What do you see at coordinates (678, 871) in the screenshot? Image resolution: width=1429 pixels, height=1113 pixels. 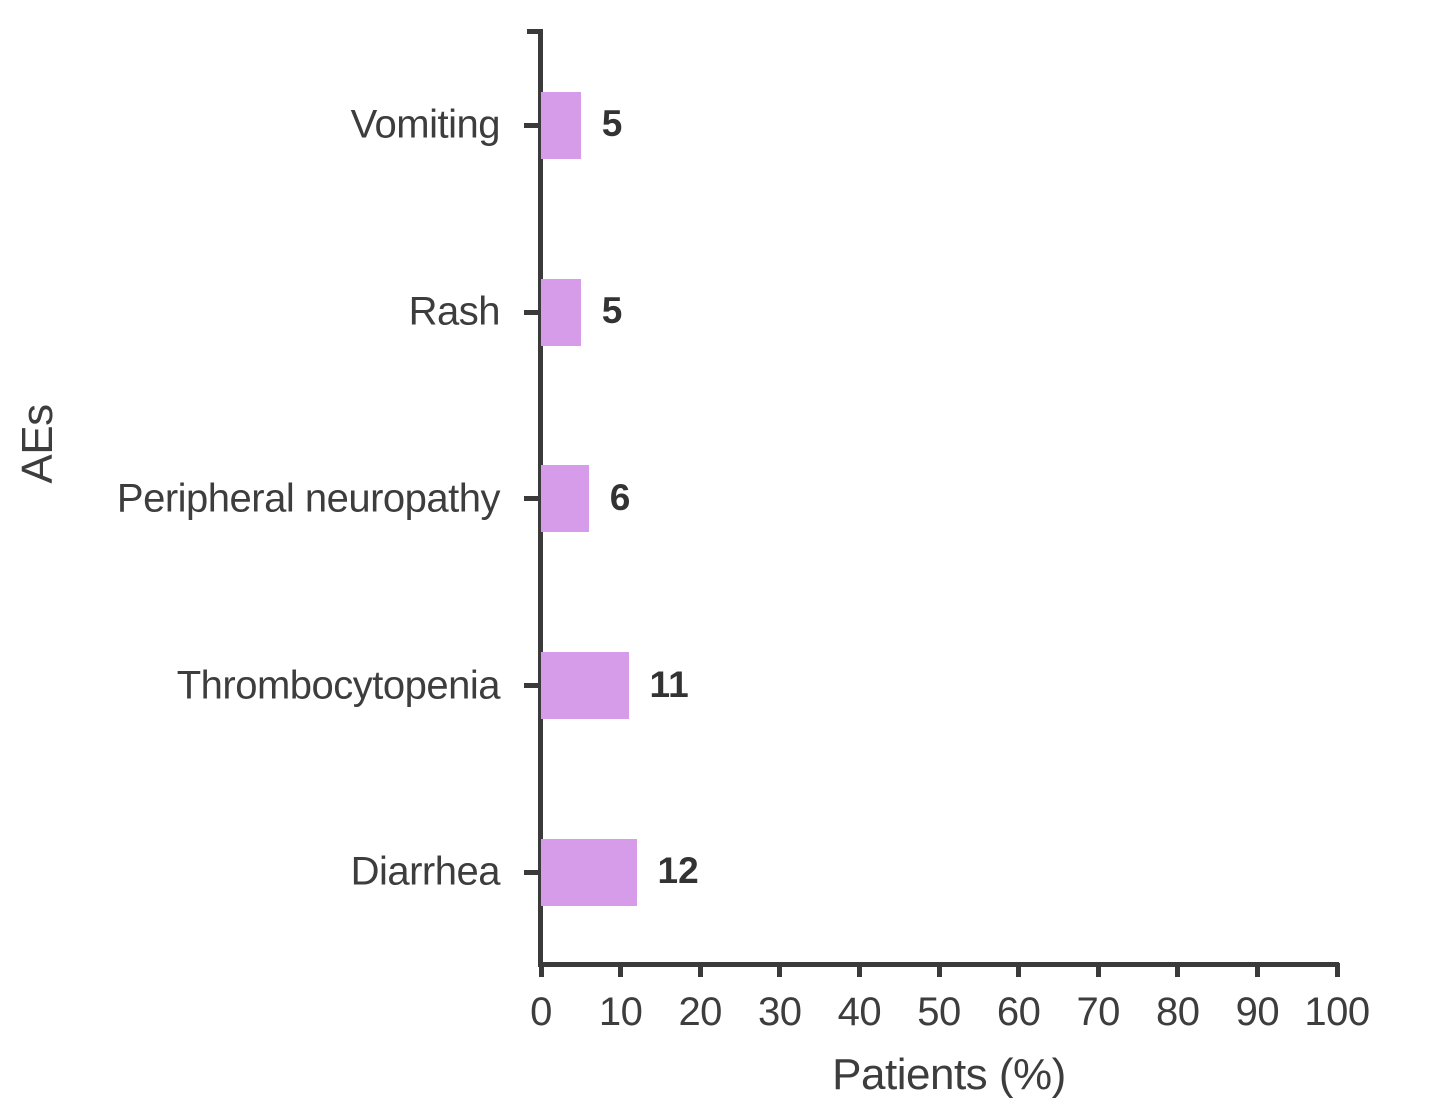 I see `value-label: 12` at bounding box center [678, 871].